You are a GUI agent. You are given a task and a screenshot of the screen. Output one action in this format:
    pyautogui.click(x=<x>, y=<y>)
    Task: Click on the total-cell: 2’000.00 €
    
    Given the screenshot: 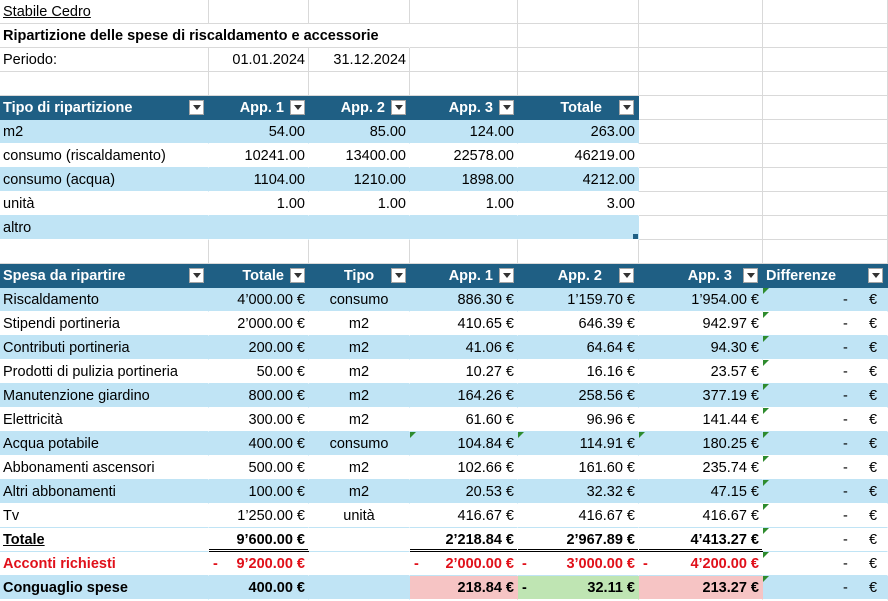 What is the action you would take?
    pyautogui.click(x=259, y=324)
    